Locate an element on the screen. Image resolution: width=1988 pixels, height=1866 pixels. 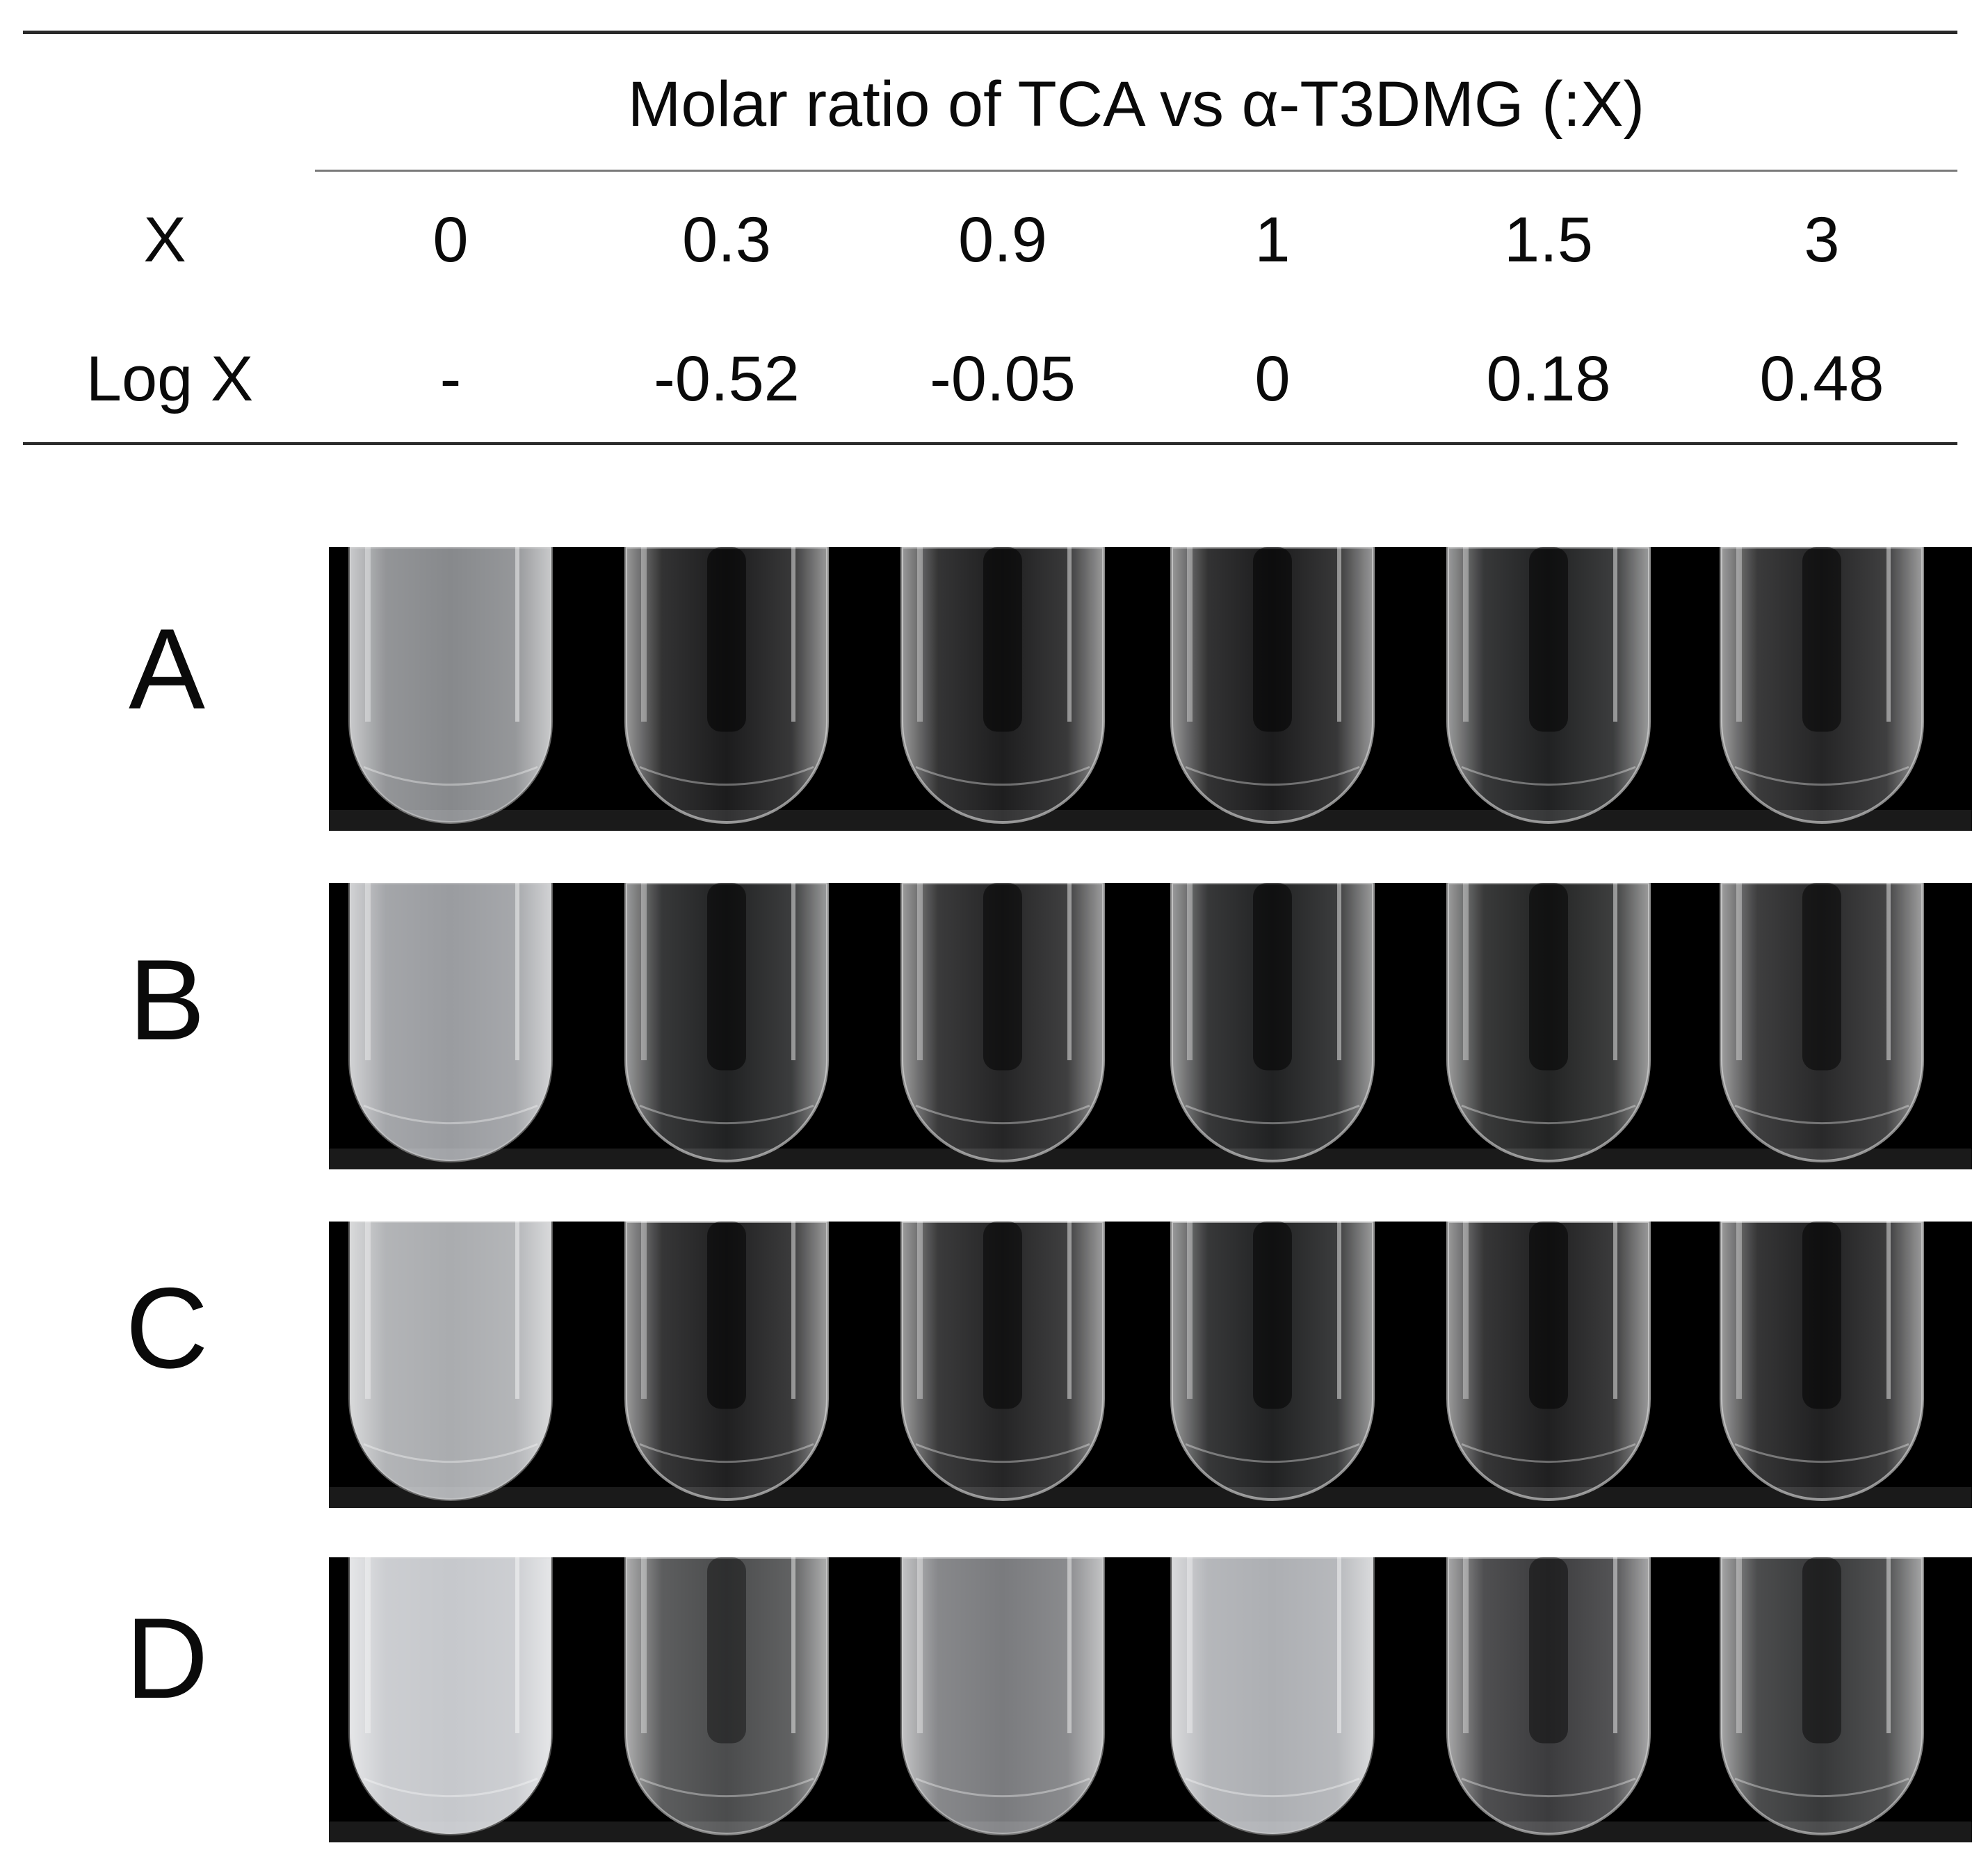
table-row-log-x: Log X - -0.52 -0.05 0 0.18 0.48 is located at coordinates (994, 379).